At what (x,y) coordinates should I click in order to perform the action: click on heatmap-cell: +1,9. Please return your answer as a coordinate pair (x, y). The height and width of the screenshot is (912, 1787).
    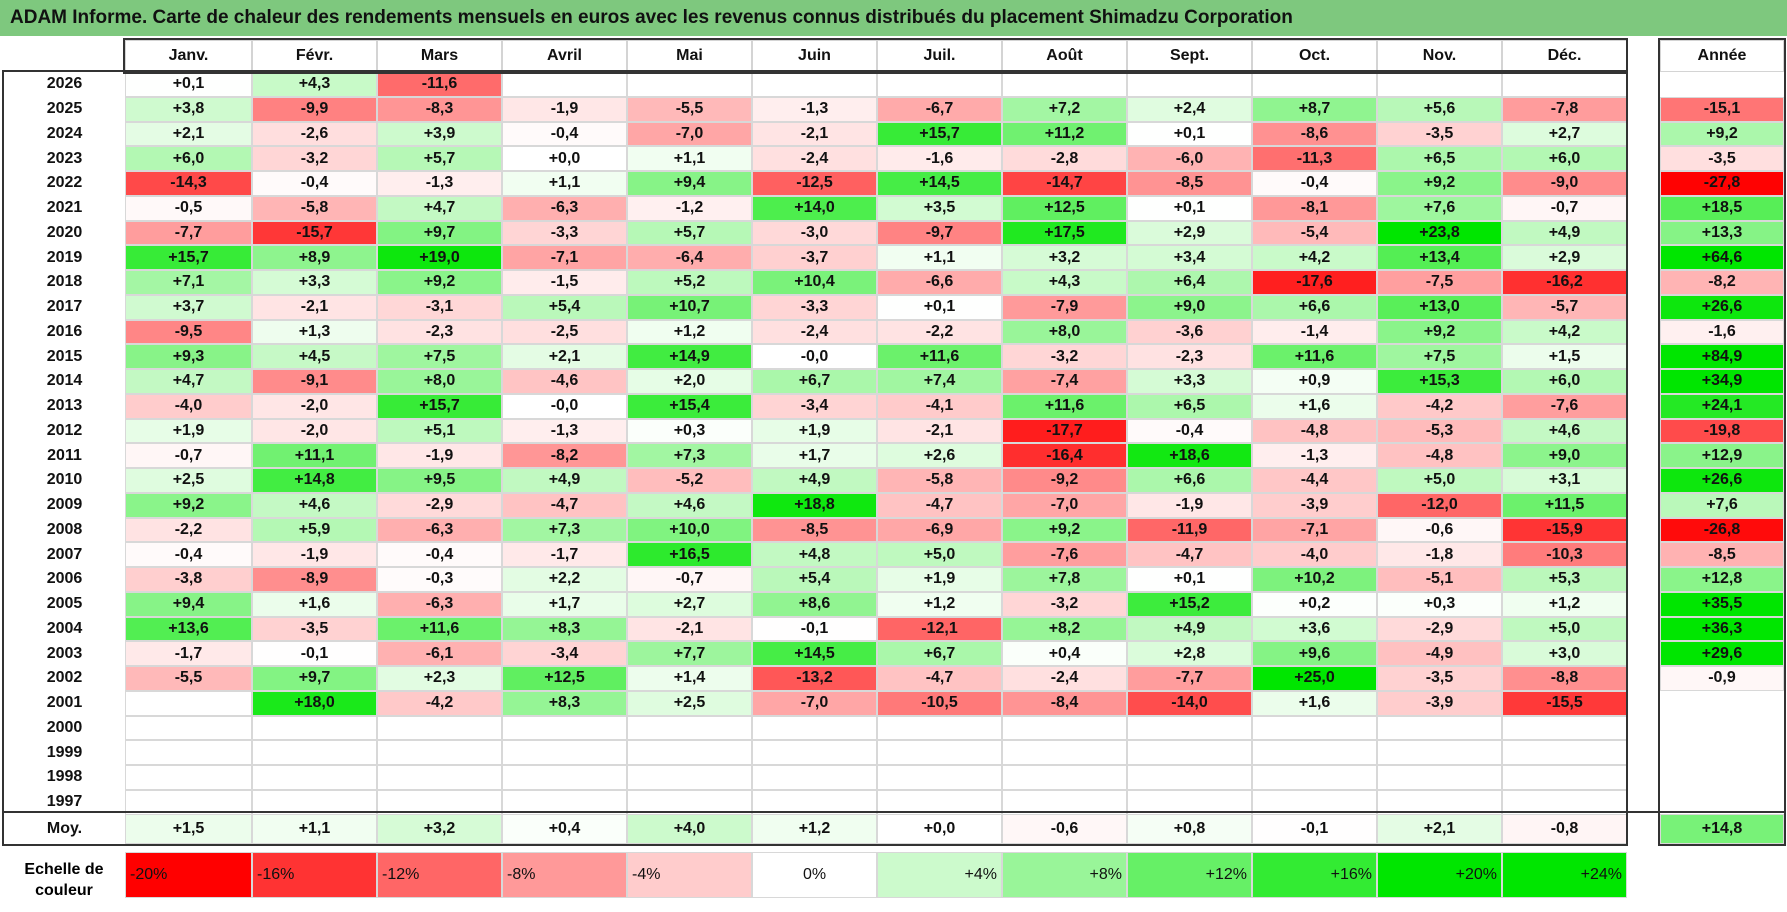
    Looking at the image, I should click on (939, 579).